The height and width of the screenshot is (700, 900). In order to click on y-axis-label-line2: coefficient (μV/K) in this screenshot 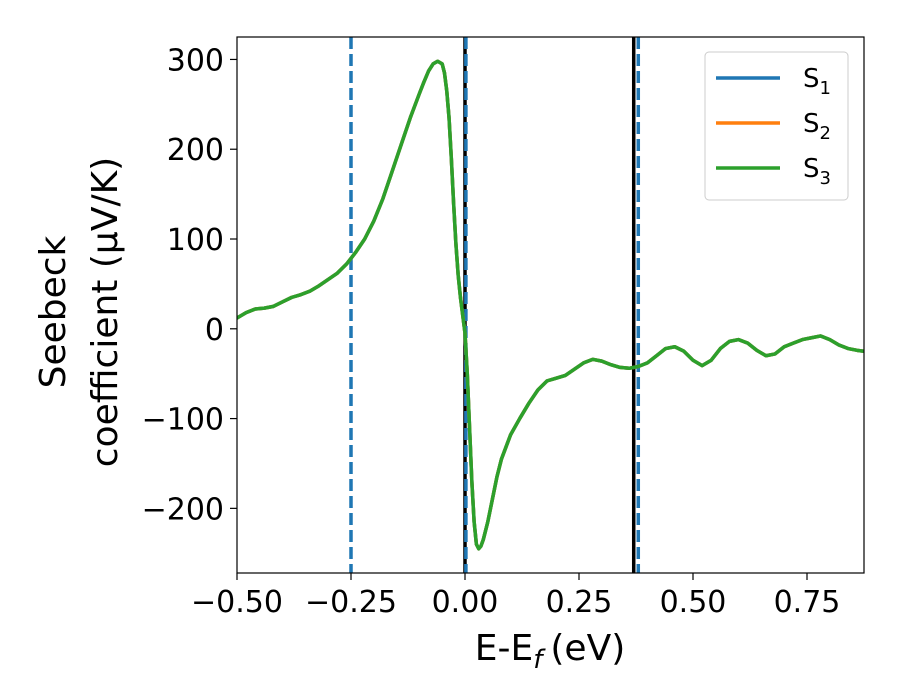, I will do `click(105, 312)`.